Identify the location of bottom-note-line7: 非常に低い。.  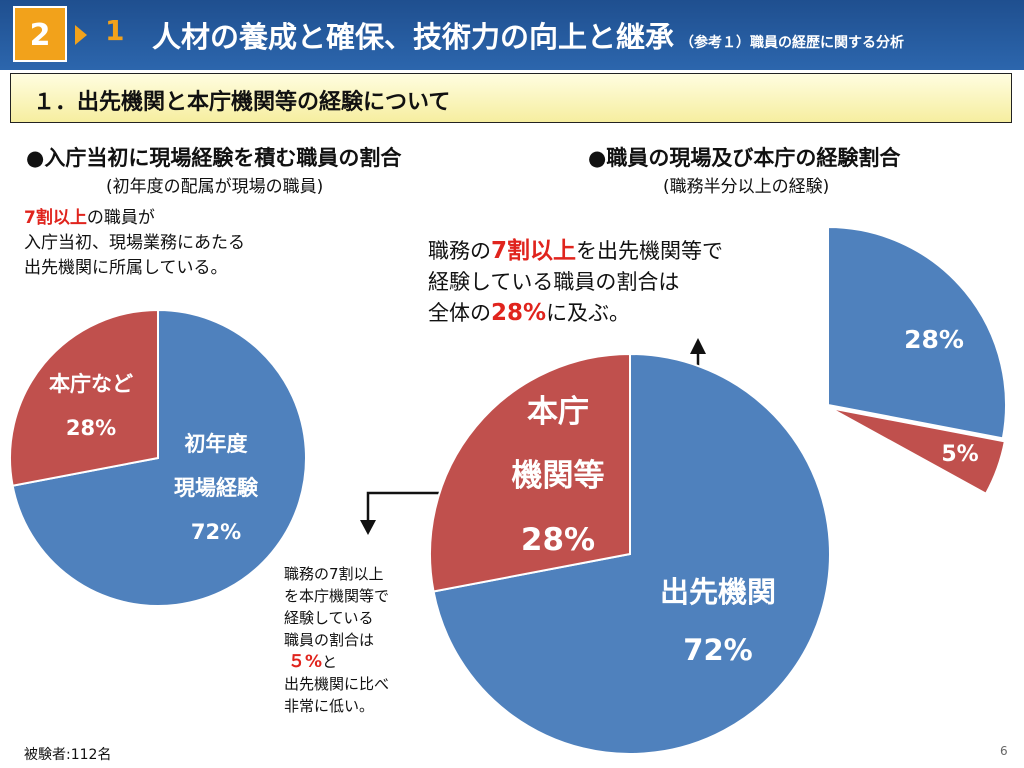
(329, 706).